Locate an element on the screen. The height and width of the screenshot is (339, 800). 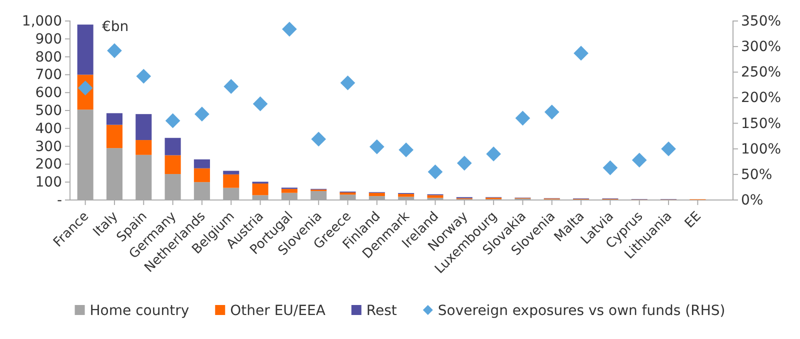
y-tick-label: 800 is located at coordinates (48, 57).